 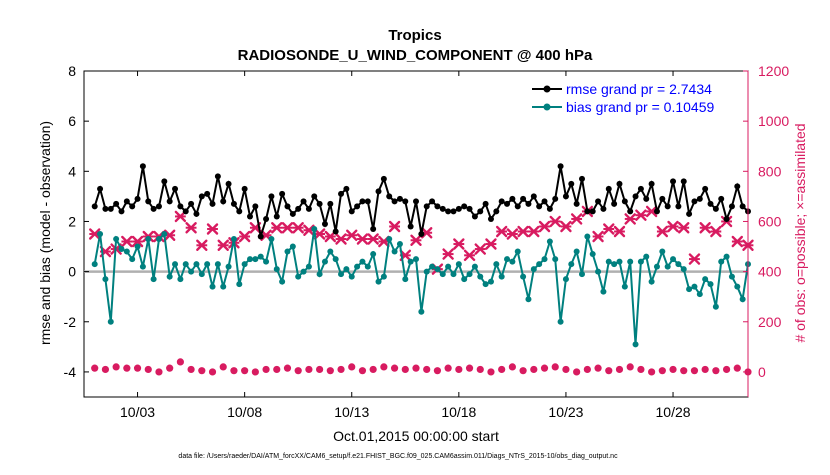 I want to click on y-left-tick-label: -2, so click(x=70, y=322).